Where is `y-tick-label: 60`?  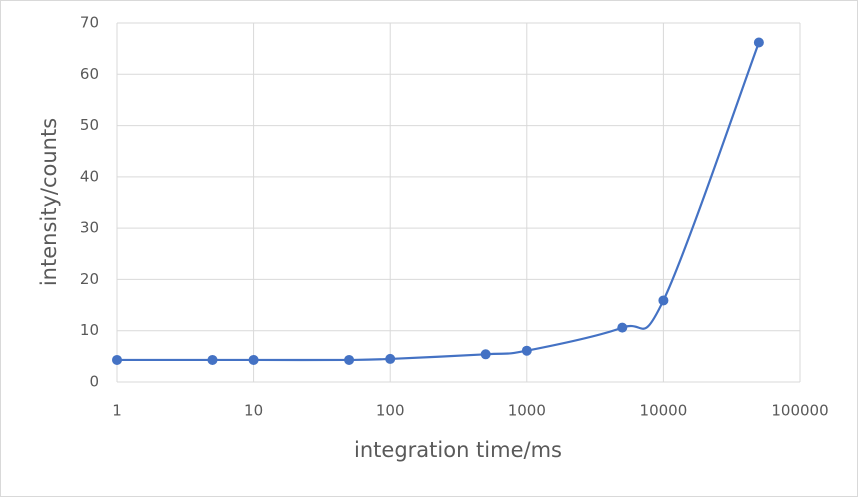 y-tick-label: 60 is located at coordinates (89, 74).